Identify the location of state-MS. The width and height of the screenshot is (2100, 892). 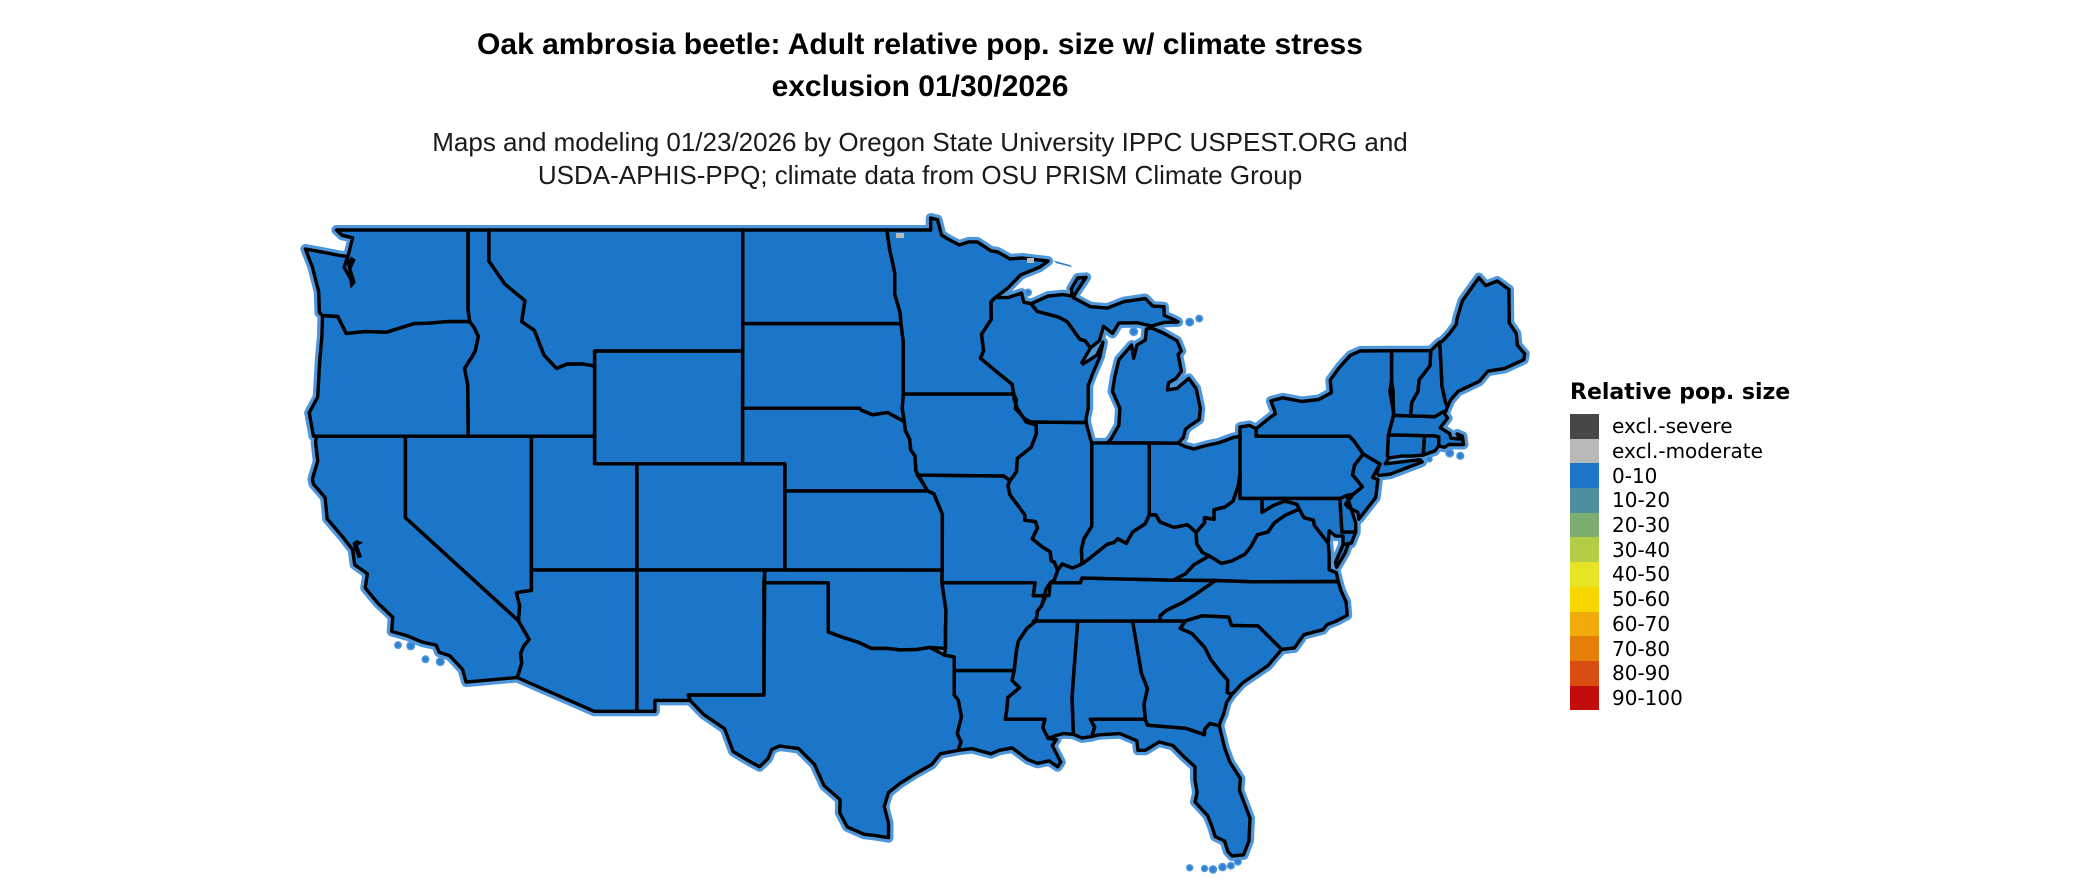
(1041, 679).